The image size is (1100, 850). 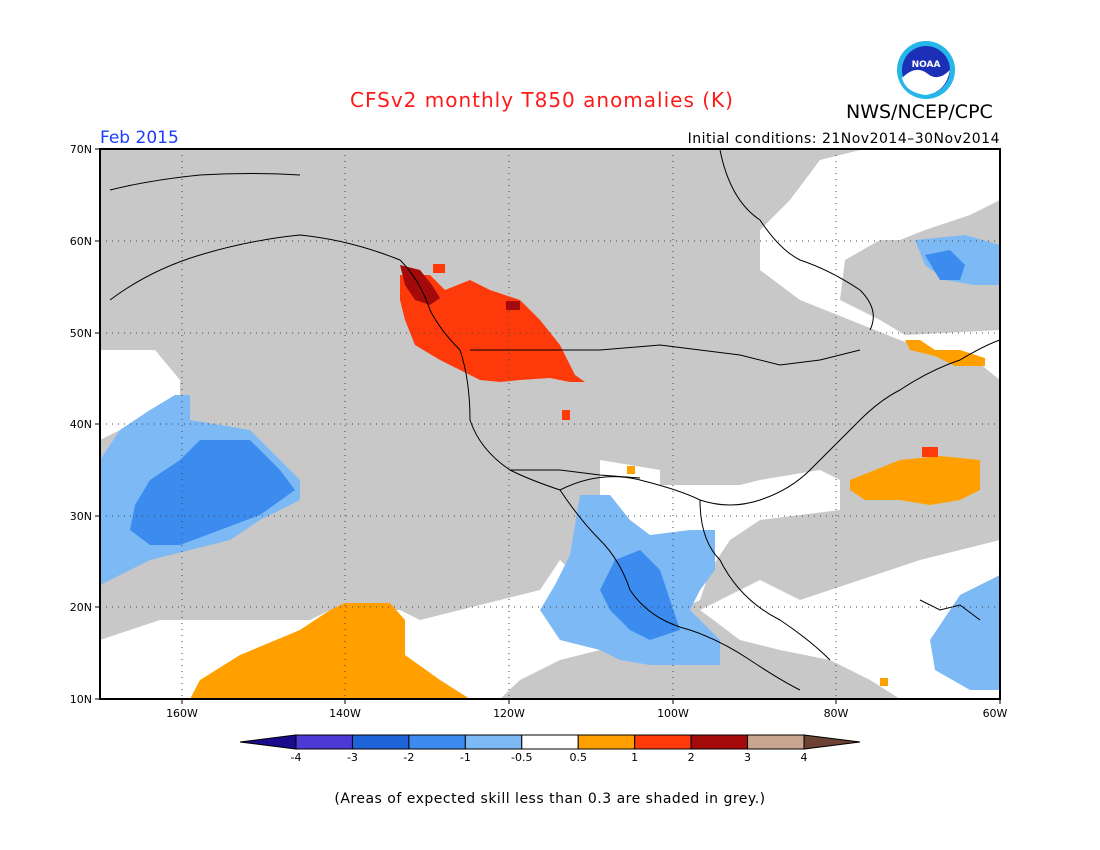 I want to click on legend-swatch-high, so click(x=832, y=742).